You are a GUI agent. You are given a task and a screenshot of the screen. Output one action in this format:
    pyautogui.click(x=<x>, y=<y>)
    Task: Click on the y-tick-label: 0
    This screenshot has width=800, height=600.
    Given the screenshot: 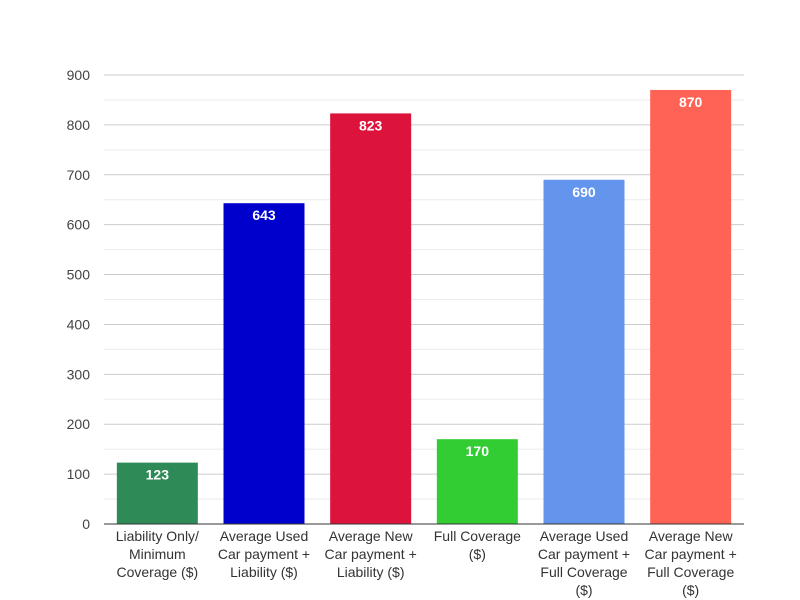 What is the action you would take?
    pyautogui.click(x=86, y=524)
    